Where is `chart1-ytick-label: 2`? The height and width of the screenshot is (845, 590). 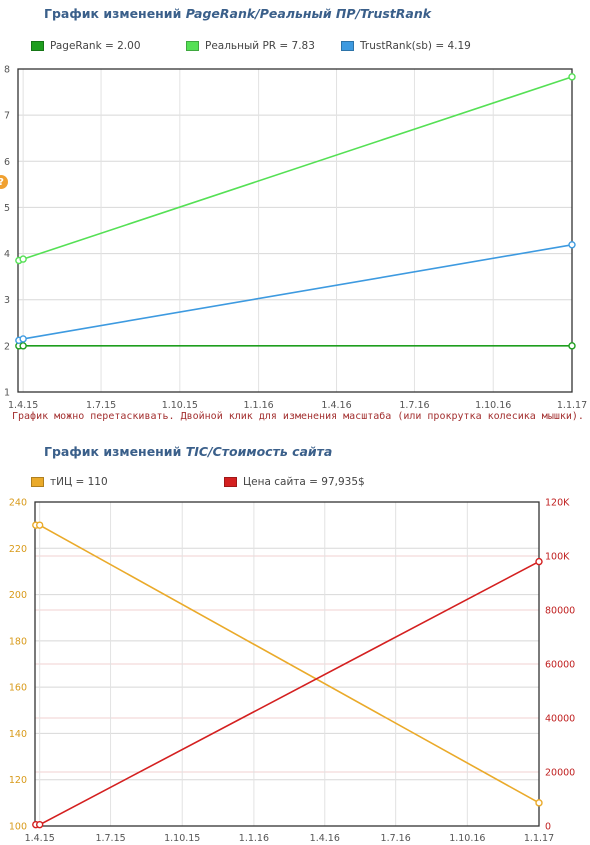
chart1-ytick-label: 2 is located at coordinates (7, 346).